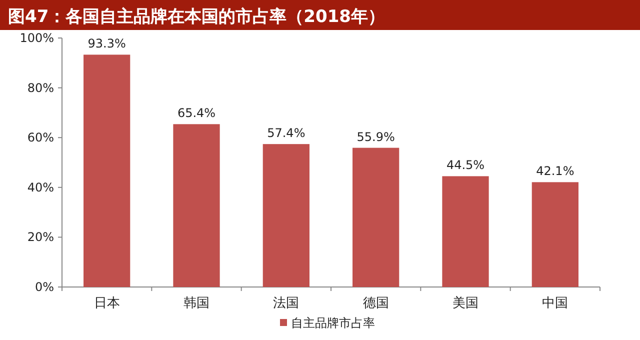  Describe the element at coordinates (196, 17) in the screenshot. I see `chart-title: 图47：各国自主品牌在本国的市占率（2018年）` at that location.